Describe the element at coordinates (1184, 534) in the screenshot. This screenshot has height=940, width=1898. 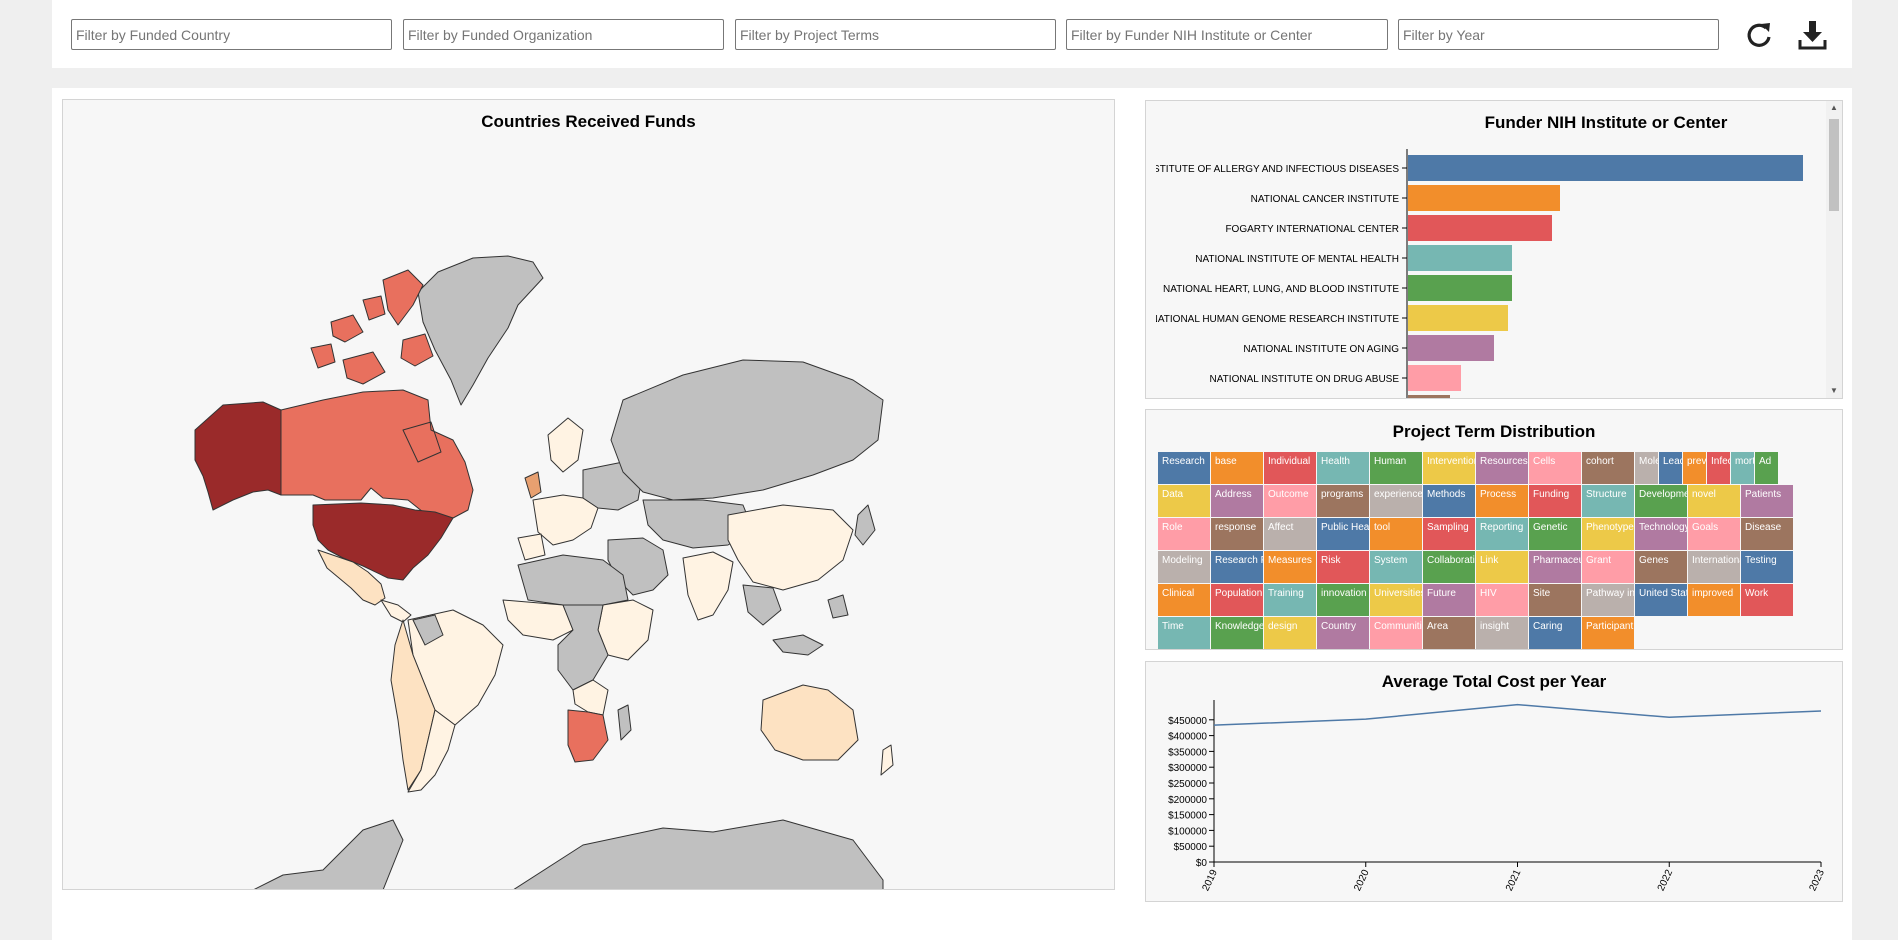
I see `treemap-cell: Role` at that location.